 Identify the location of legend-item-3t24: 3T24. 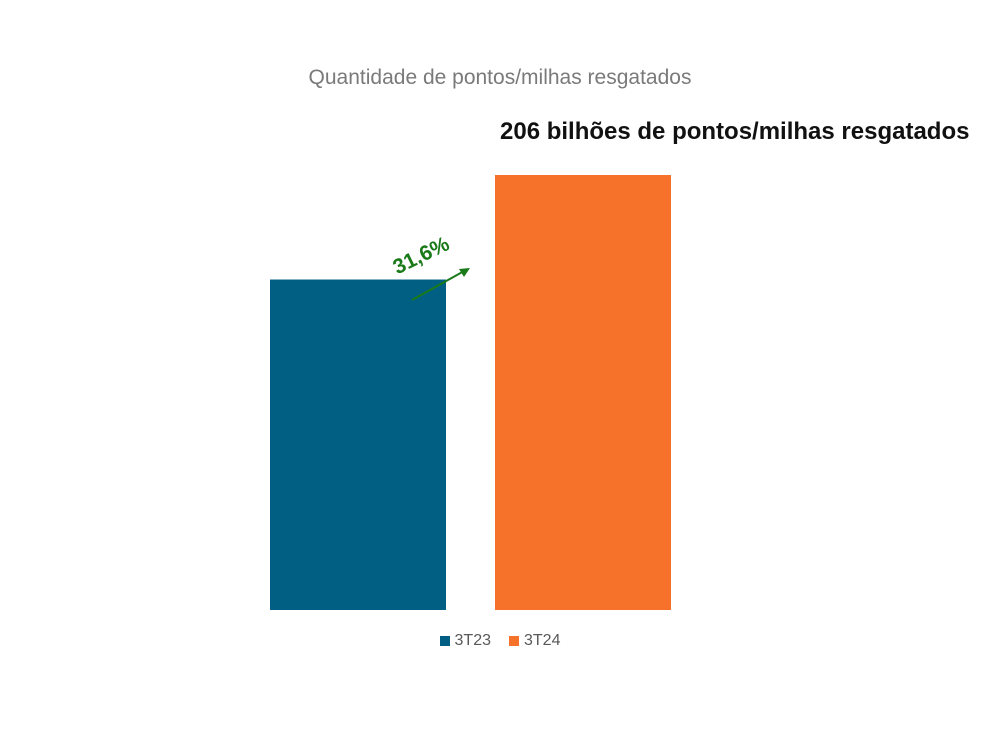
(534, 641).